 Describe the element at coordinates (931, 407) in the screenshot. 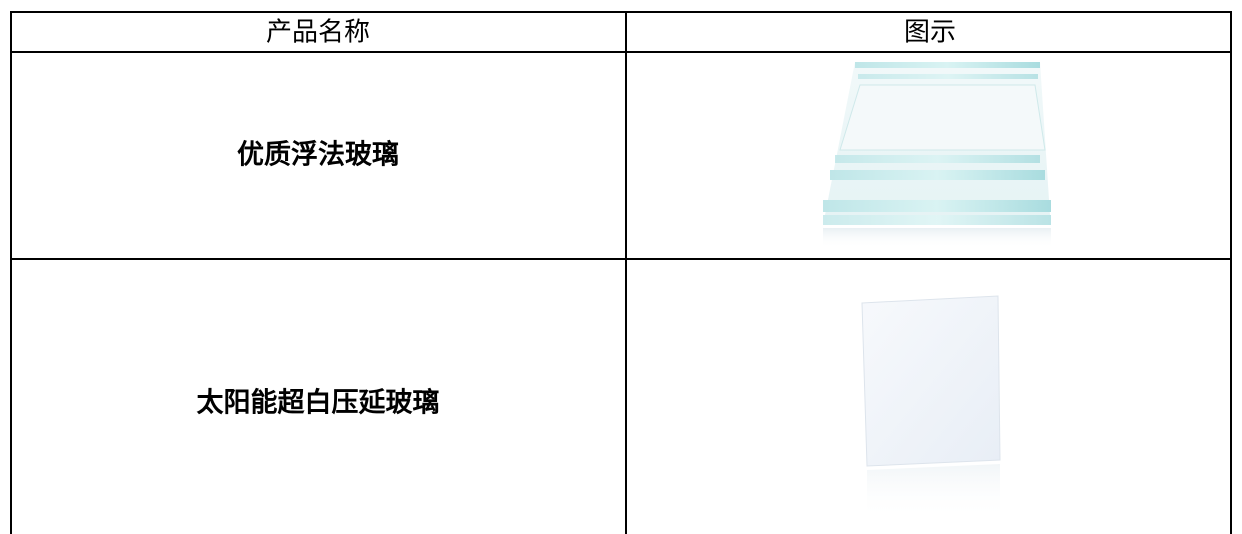

I see `solar-glass-image` at that location.